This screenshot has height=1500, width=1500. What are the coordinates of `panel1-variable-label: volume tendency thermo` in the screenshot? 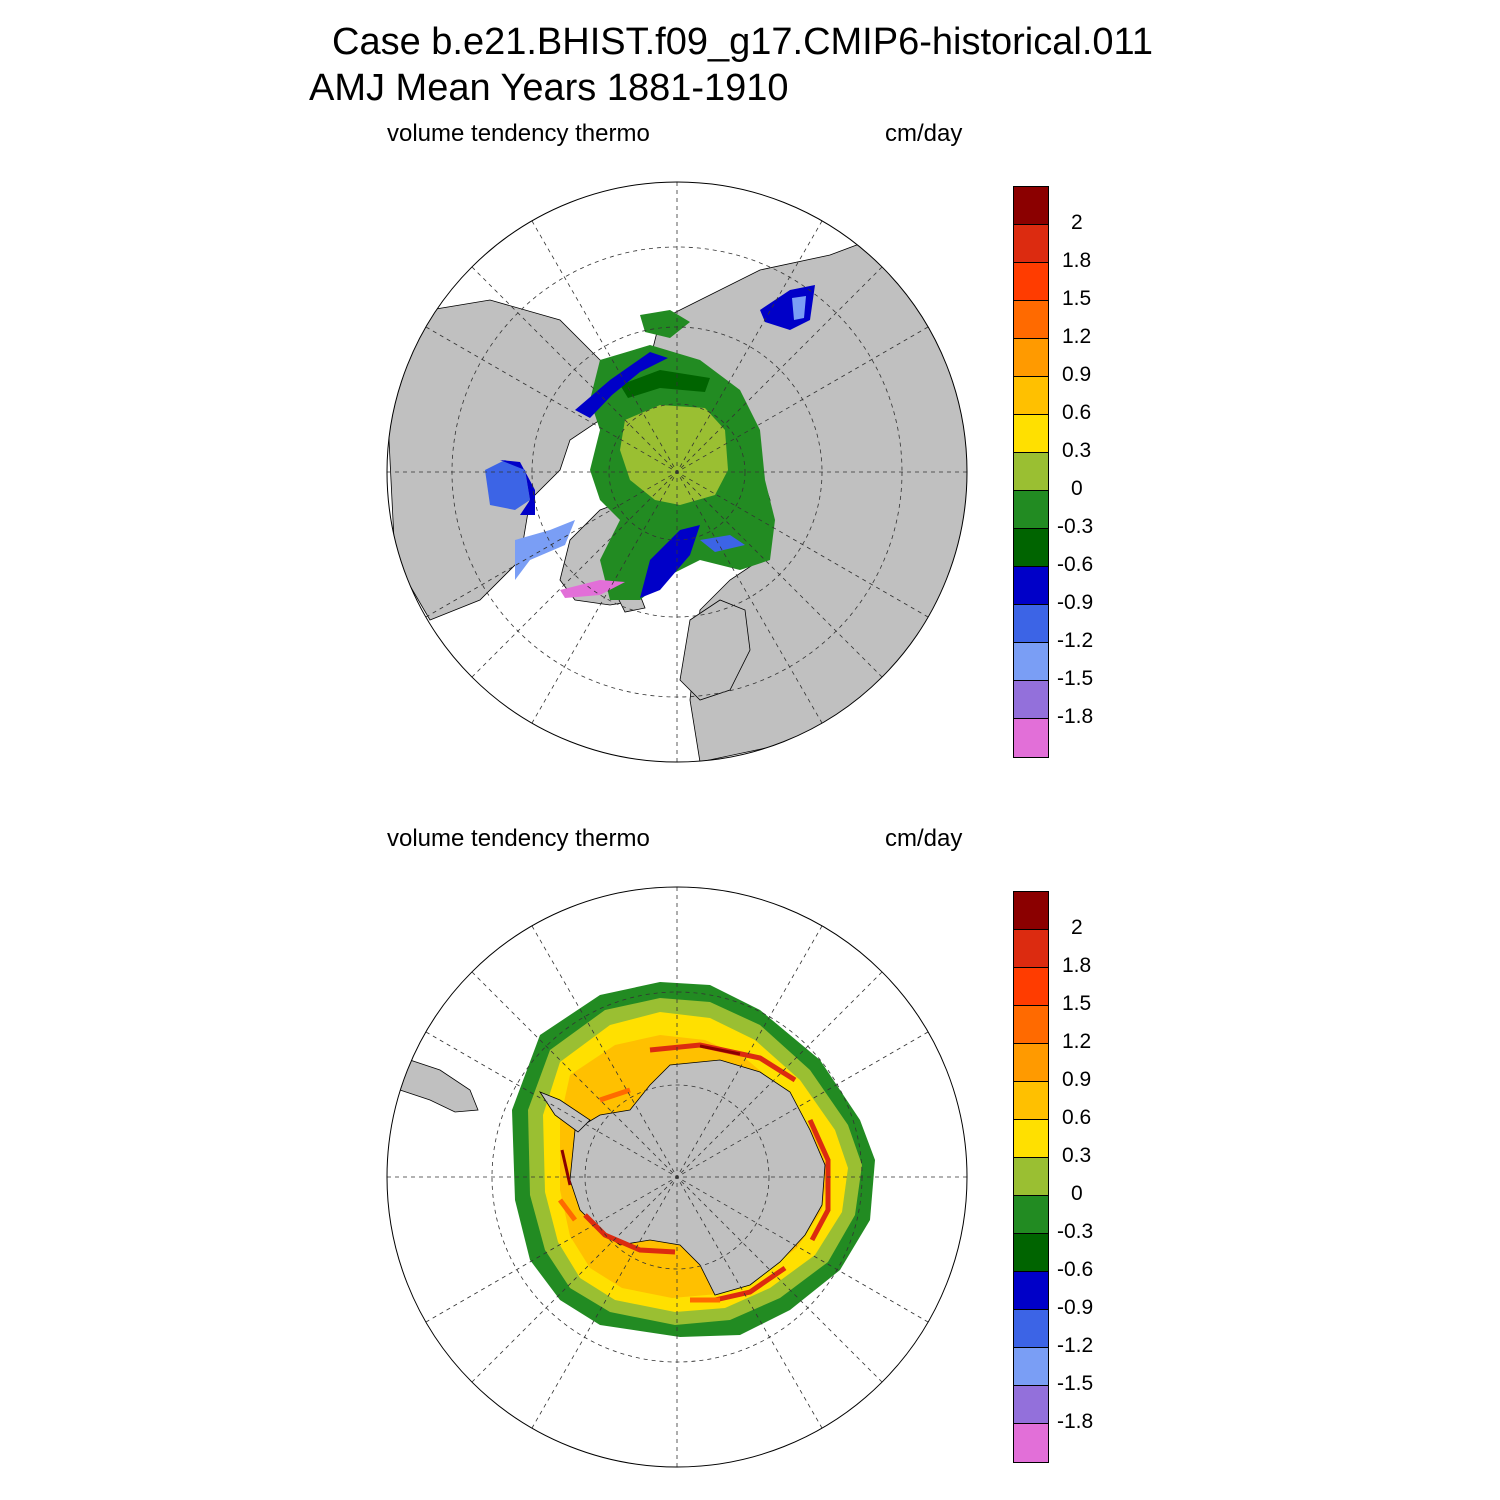 It's located at (518, 133).